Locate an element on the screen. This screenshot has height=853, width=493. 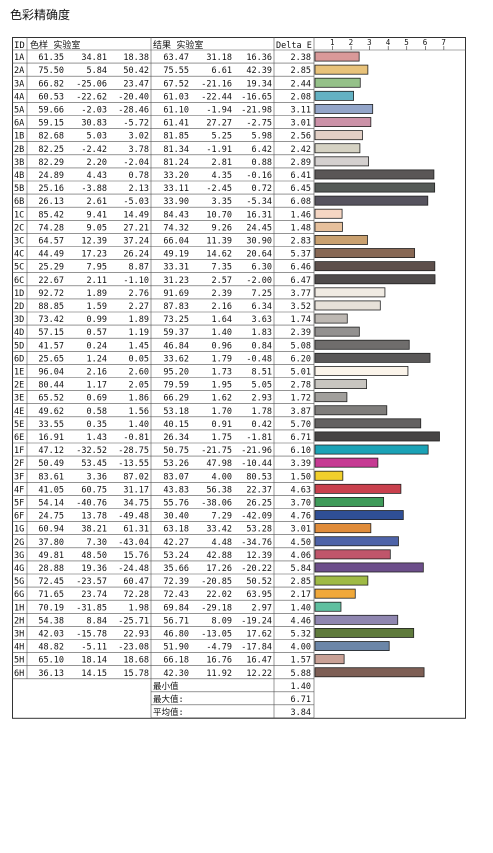
delta-e-value: 5.70 is located at coordinates (301, 425).